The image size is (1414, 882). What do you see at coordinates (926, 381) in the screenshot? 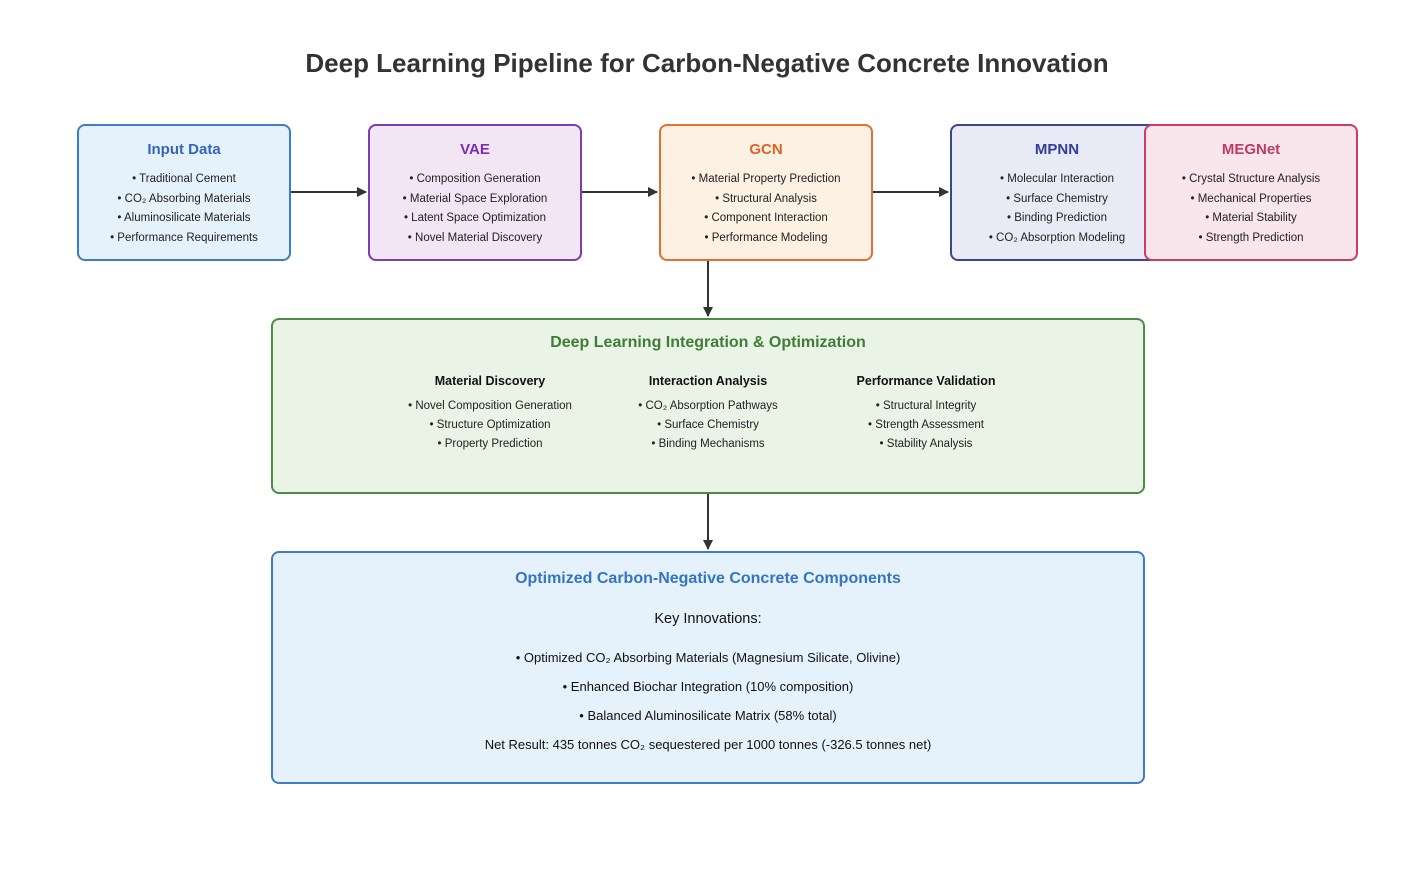
I see `column-title: Performance Validation` at bounding box center [926, 381].